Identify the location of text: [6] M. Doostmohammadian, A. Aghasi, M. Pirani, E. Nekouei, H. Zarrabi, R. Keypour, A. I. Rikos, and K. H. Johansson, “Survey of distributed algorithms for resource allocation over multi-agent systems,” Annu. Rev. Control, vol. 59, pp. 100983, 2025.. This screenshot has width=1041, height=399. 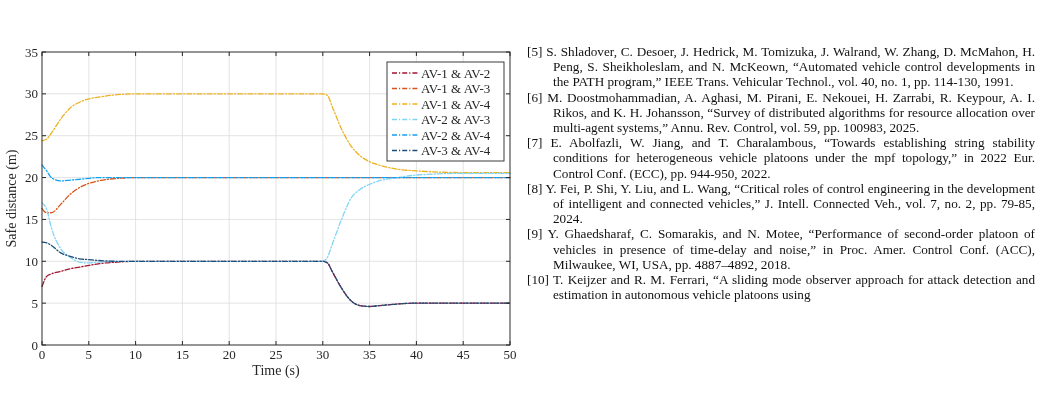
(781, 112).